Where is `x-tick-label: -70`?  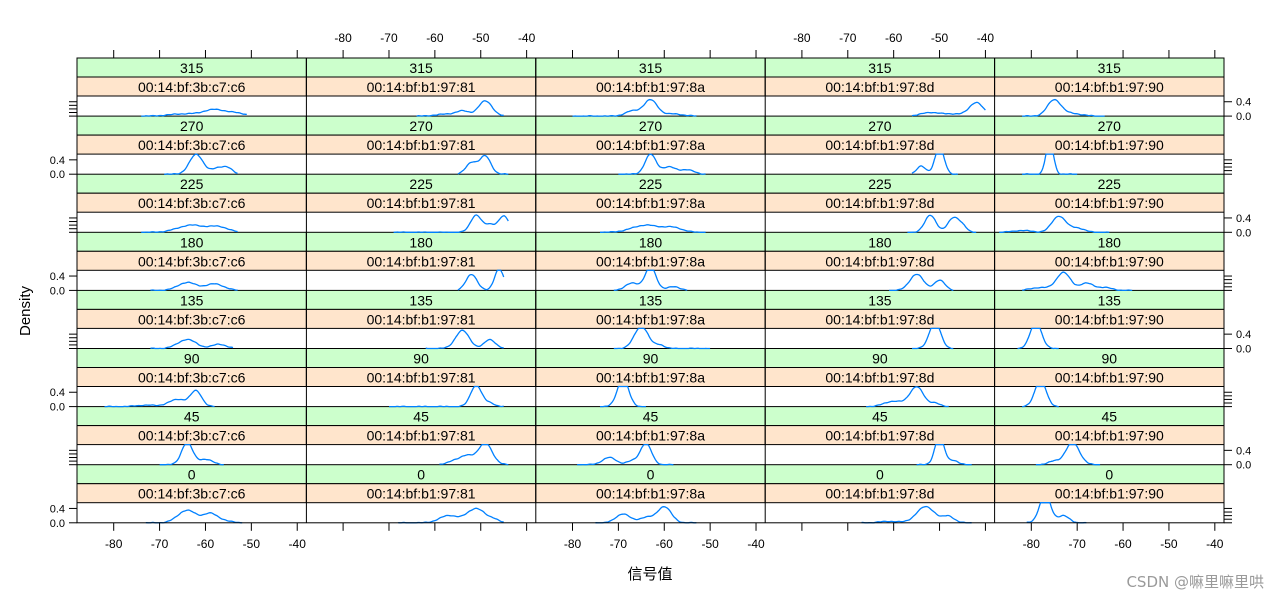 x-tick-label: -70 is located at coordinates (389, 38).